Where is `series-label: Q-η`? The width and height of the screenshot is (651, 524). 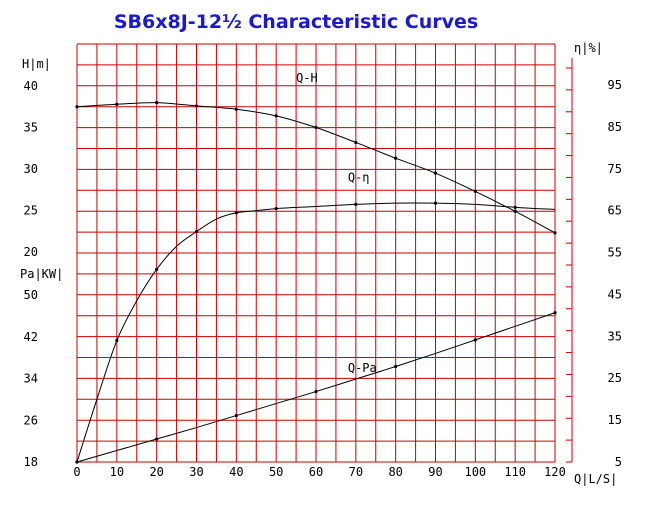
series-label: Q-η is located at coordinates (359, 177).